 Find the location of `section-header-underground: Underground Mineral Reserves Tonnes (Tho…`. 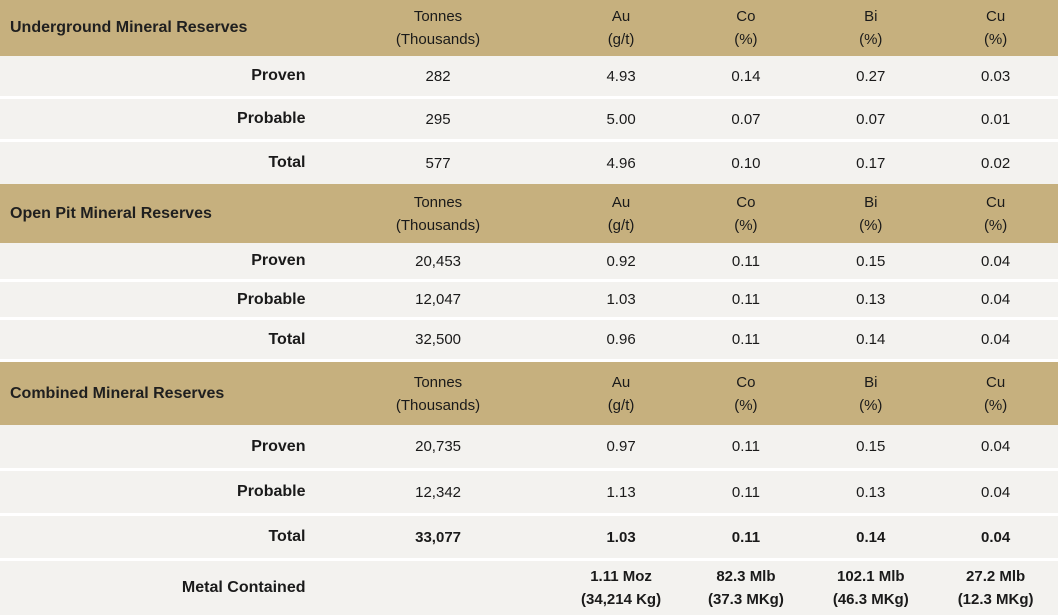

section-header-underground: Underground Mineral Reserves Tonnes (Tho… is located at coordinates (529, 28).